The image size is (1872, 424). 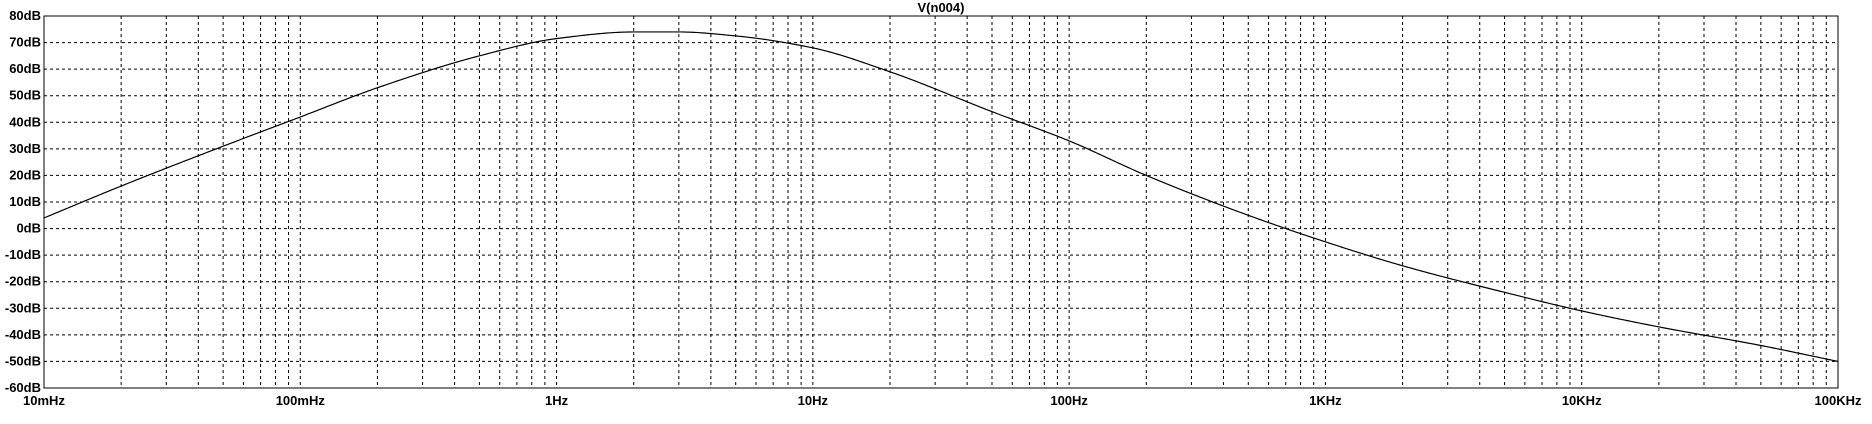 What do you see at coordinates (1582, 400) in the screenshot?
I see `x-tick-label: 10KHz` at bounding box center [1582, 400].